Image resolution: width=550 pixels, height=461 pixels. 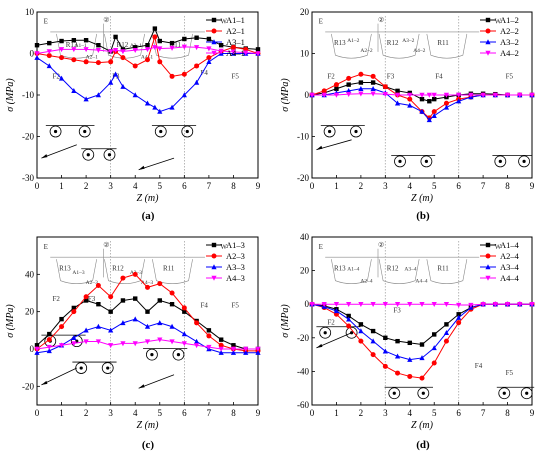 What do you see at coordinates (321, 22) in the screenshot?
I see `annotation-e: E` at bounding box center [321, 22].